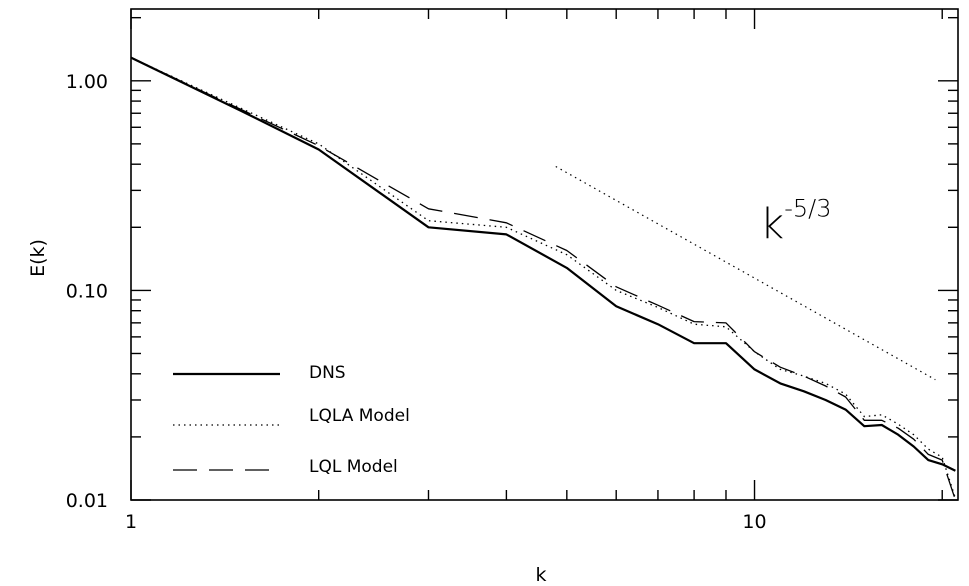 The image size is (969, 586). What do you see at coordinates (745, 273) in the screenshot?
I see `reference-slope-line` at bounding box center [745, 273].